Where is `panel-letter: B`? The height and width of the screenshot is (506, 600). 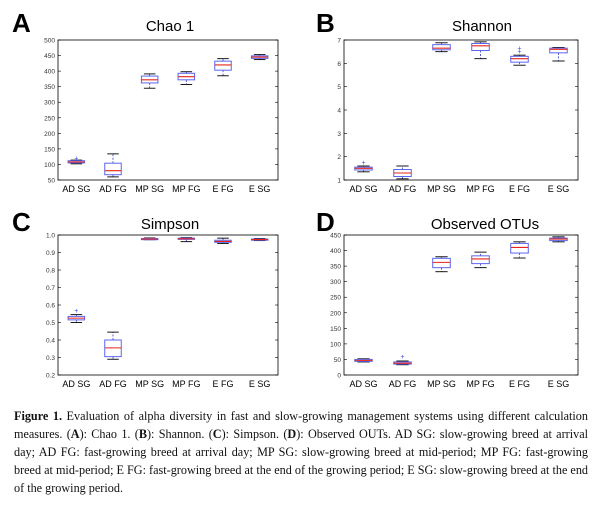
panel-letter: B is located at coordinates (325, 23).